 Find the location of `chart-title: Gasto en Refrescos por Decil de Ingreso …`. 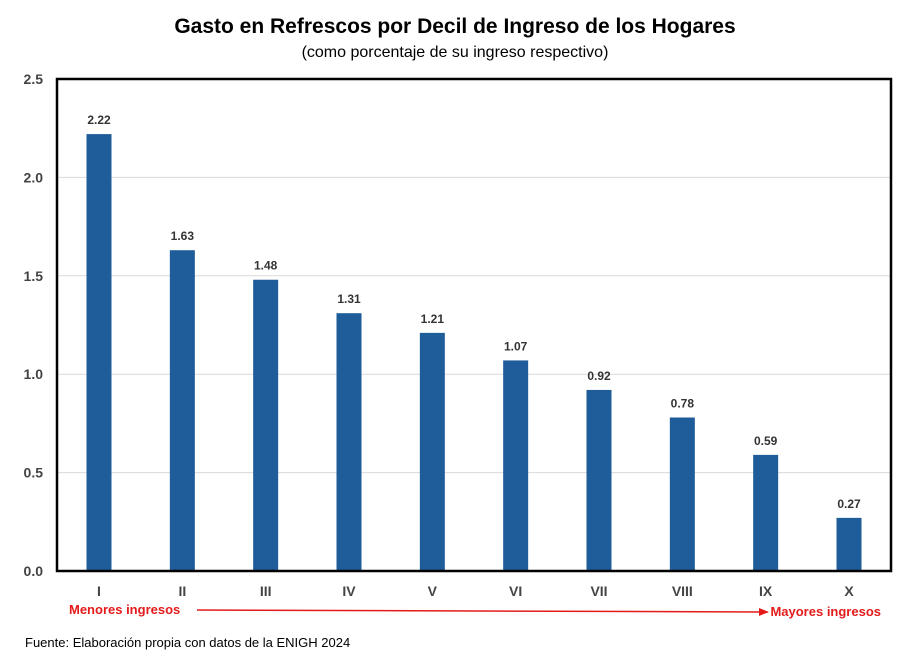

chart-title: Gasto en Refrescos por Decil de Ingreso … is located at coordinates (454, 26).